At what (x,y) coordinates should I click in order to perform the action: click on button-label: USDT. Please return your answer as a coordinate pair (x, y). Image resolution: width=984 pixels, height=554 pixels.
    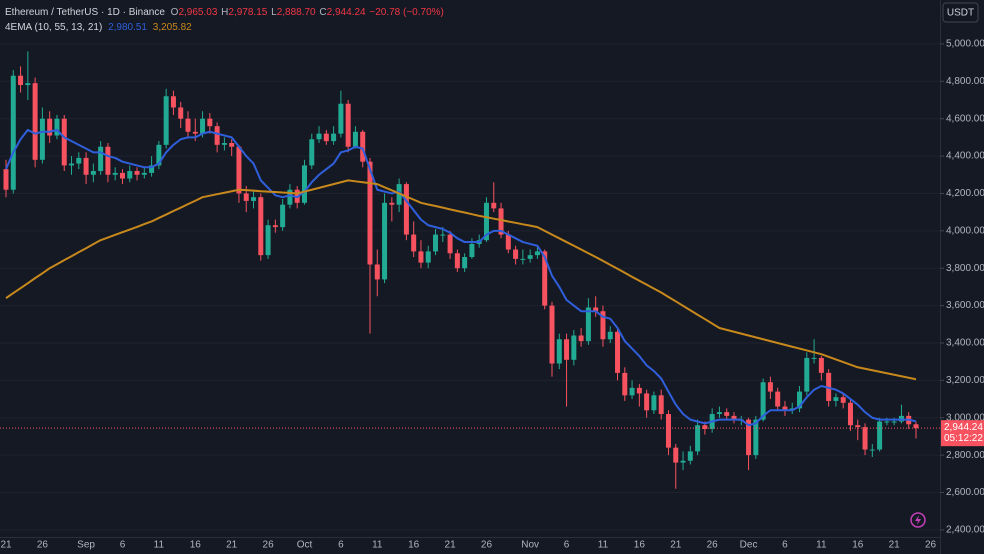
    Looking at the image, I should click on (960, 13).